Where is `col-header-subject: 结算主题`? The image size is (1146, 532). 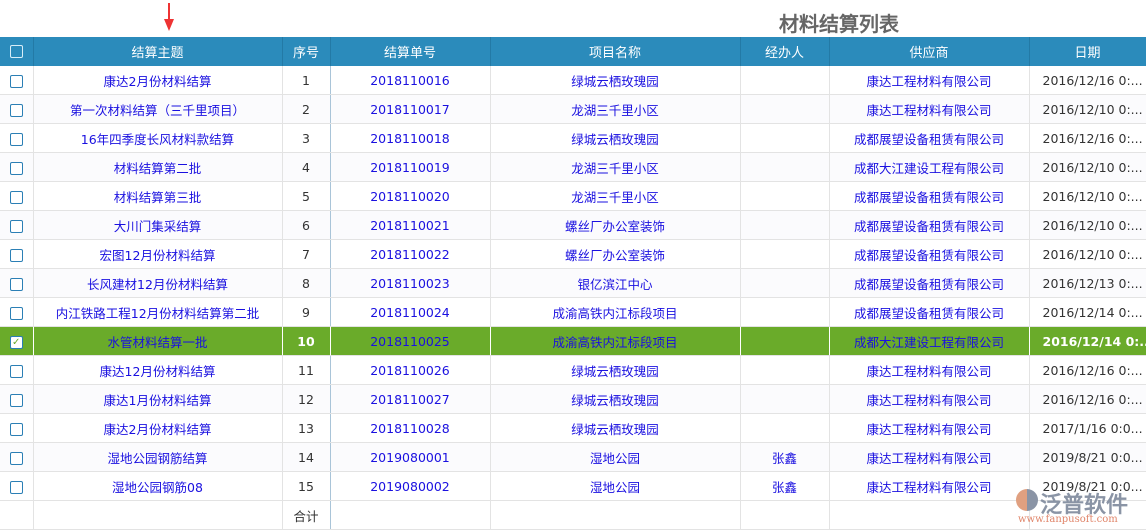 col-header-subject: 结算主题 is located at coordinates (158, 51).